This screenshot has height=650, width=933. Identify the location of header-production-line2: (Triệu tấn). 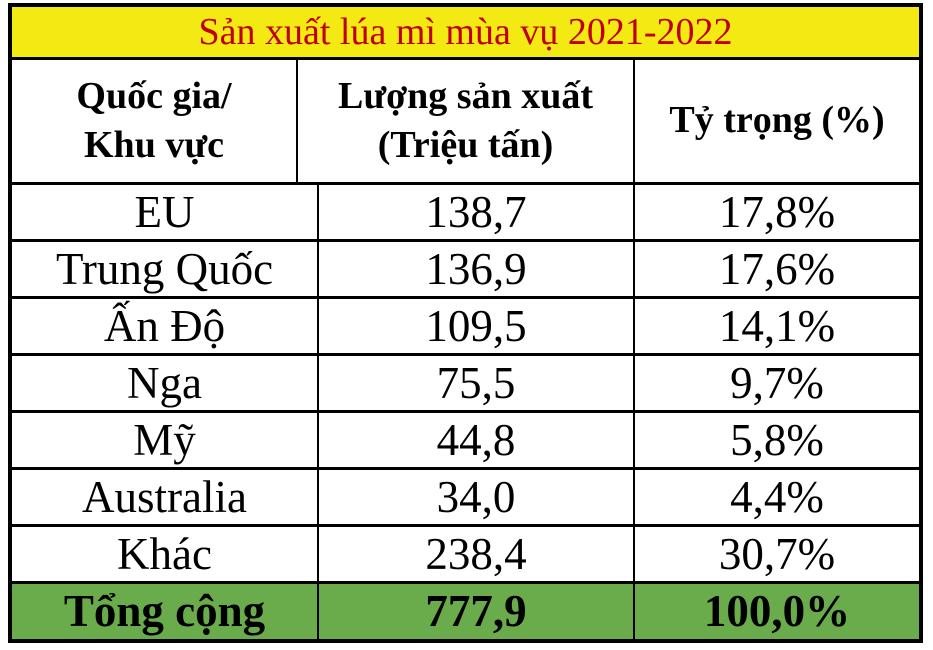
(465, 145).